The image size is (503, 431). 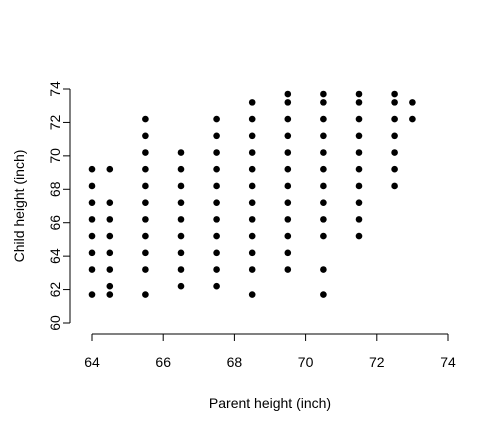 I want to click on x-tick-label: 74, so click(x=448, y=362).